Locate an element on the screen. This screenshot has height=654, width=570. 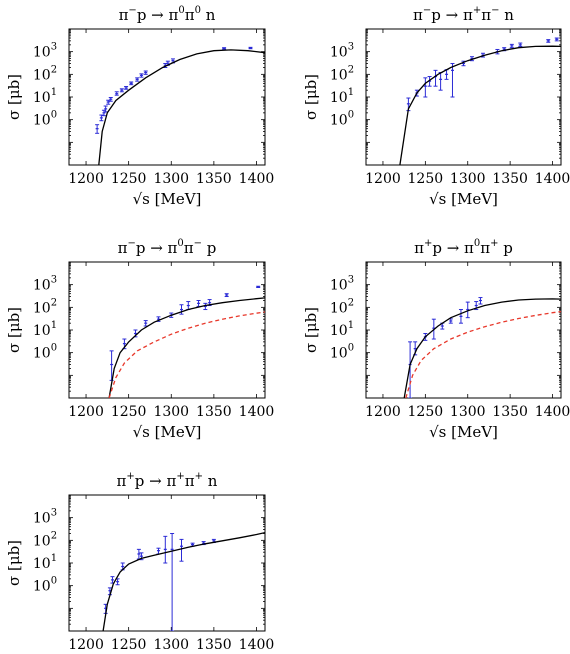
panel-title: π+p → π+π+ n is located at coordinates (167, 480).